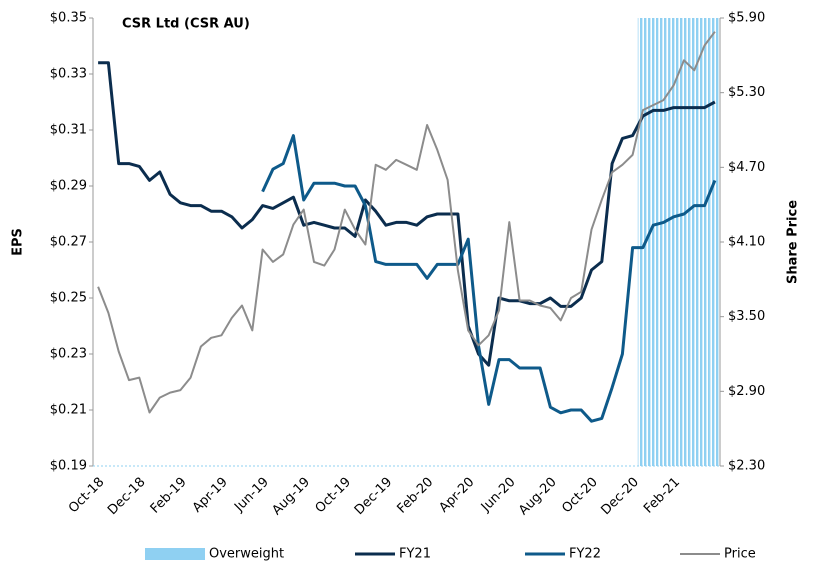  I want to click on y-tick-label: $0.29, so click(68, 186).